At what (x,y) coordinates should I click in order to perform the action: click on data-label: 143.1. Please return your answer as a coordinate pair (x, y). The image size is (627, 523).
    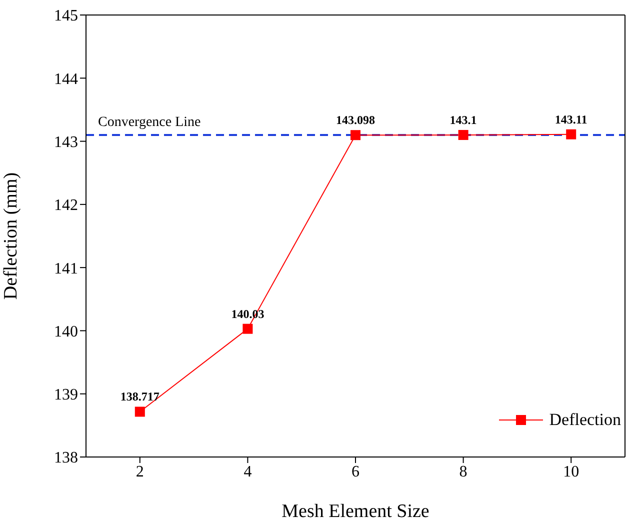
    Looking at the image, I should click on (463, 119).